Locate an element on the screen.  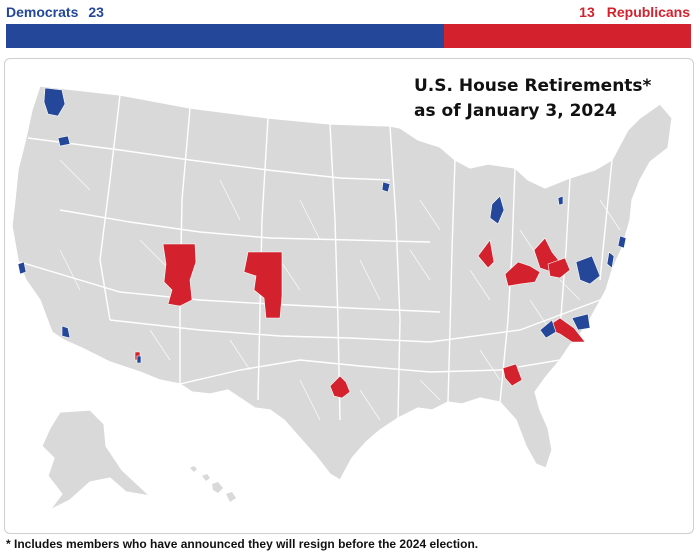
district-georgia-rep is located at coordinates (512, 375).